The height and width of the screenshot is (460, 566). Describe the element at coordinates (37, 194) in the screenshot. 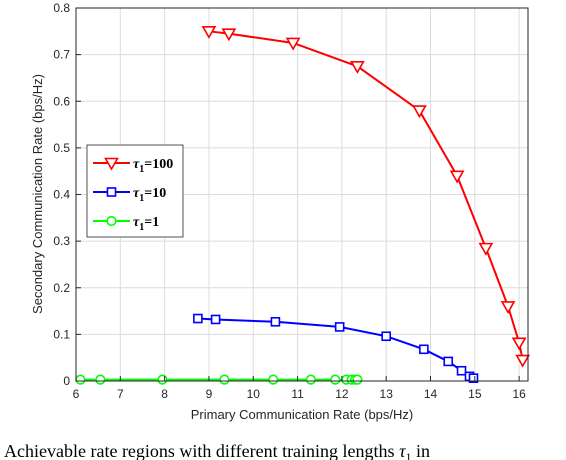

I see `y-axis-label: Secondary Communication Rate (bps/Hz)` at that location.